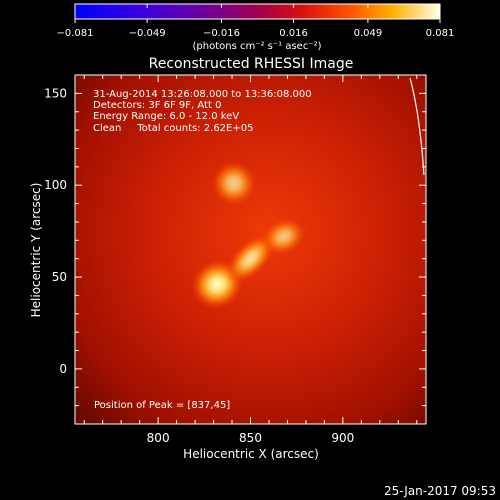 The image size is (500, 500). What do you see at coordinates (166, 116) in the screenshot?
I see `info-line-energy: Energy Range: 6.0 - 12.0 keV` at bounding box center [166, 116].